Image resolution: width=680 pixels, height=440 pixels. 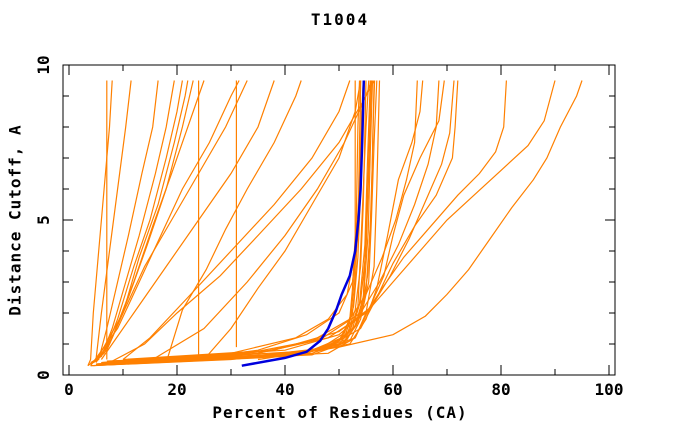 I want to click on y-axis-title: Distance Cutoff, A, so click(x=15, y=220).